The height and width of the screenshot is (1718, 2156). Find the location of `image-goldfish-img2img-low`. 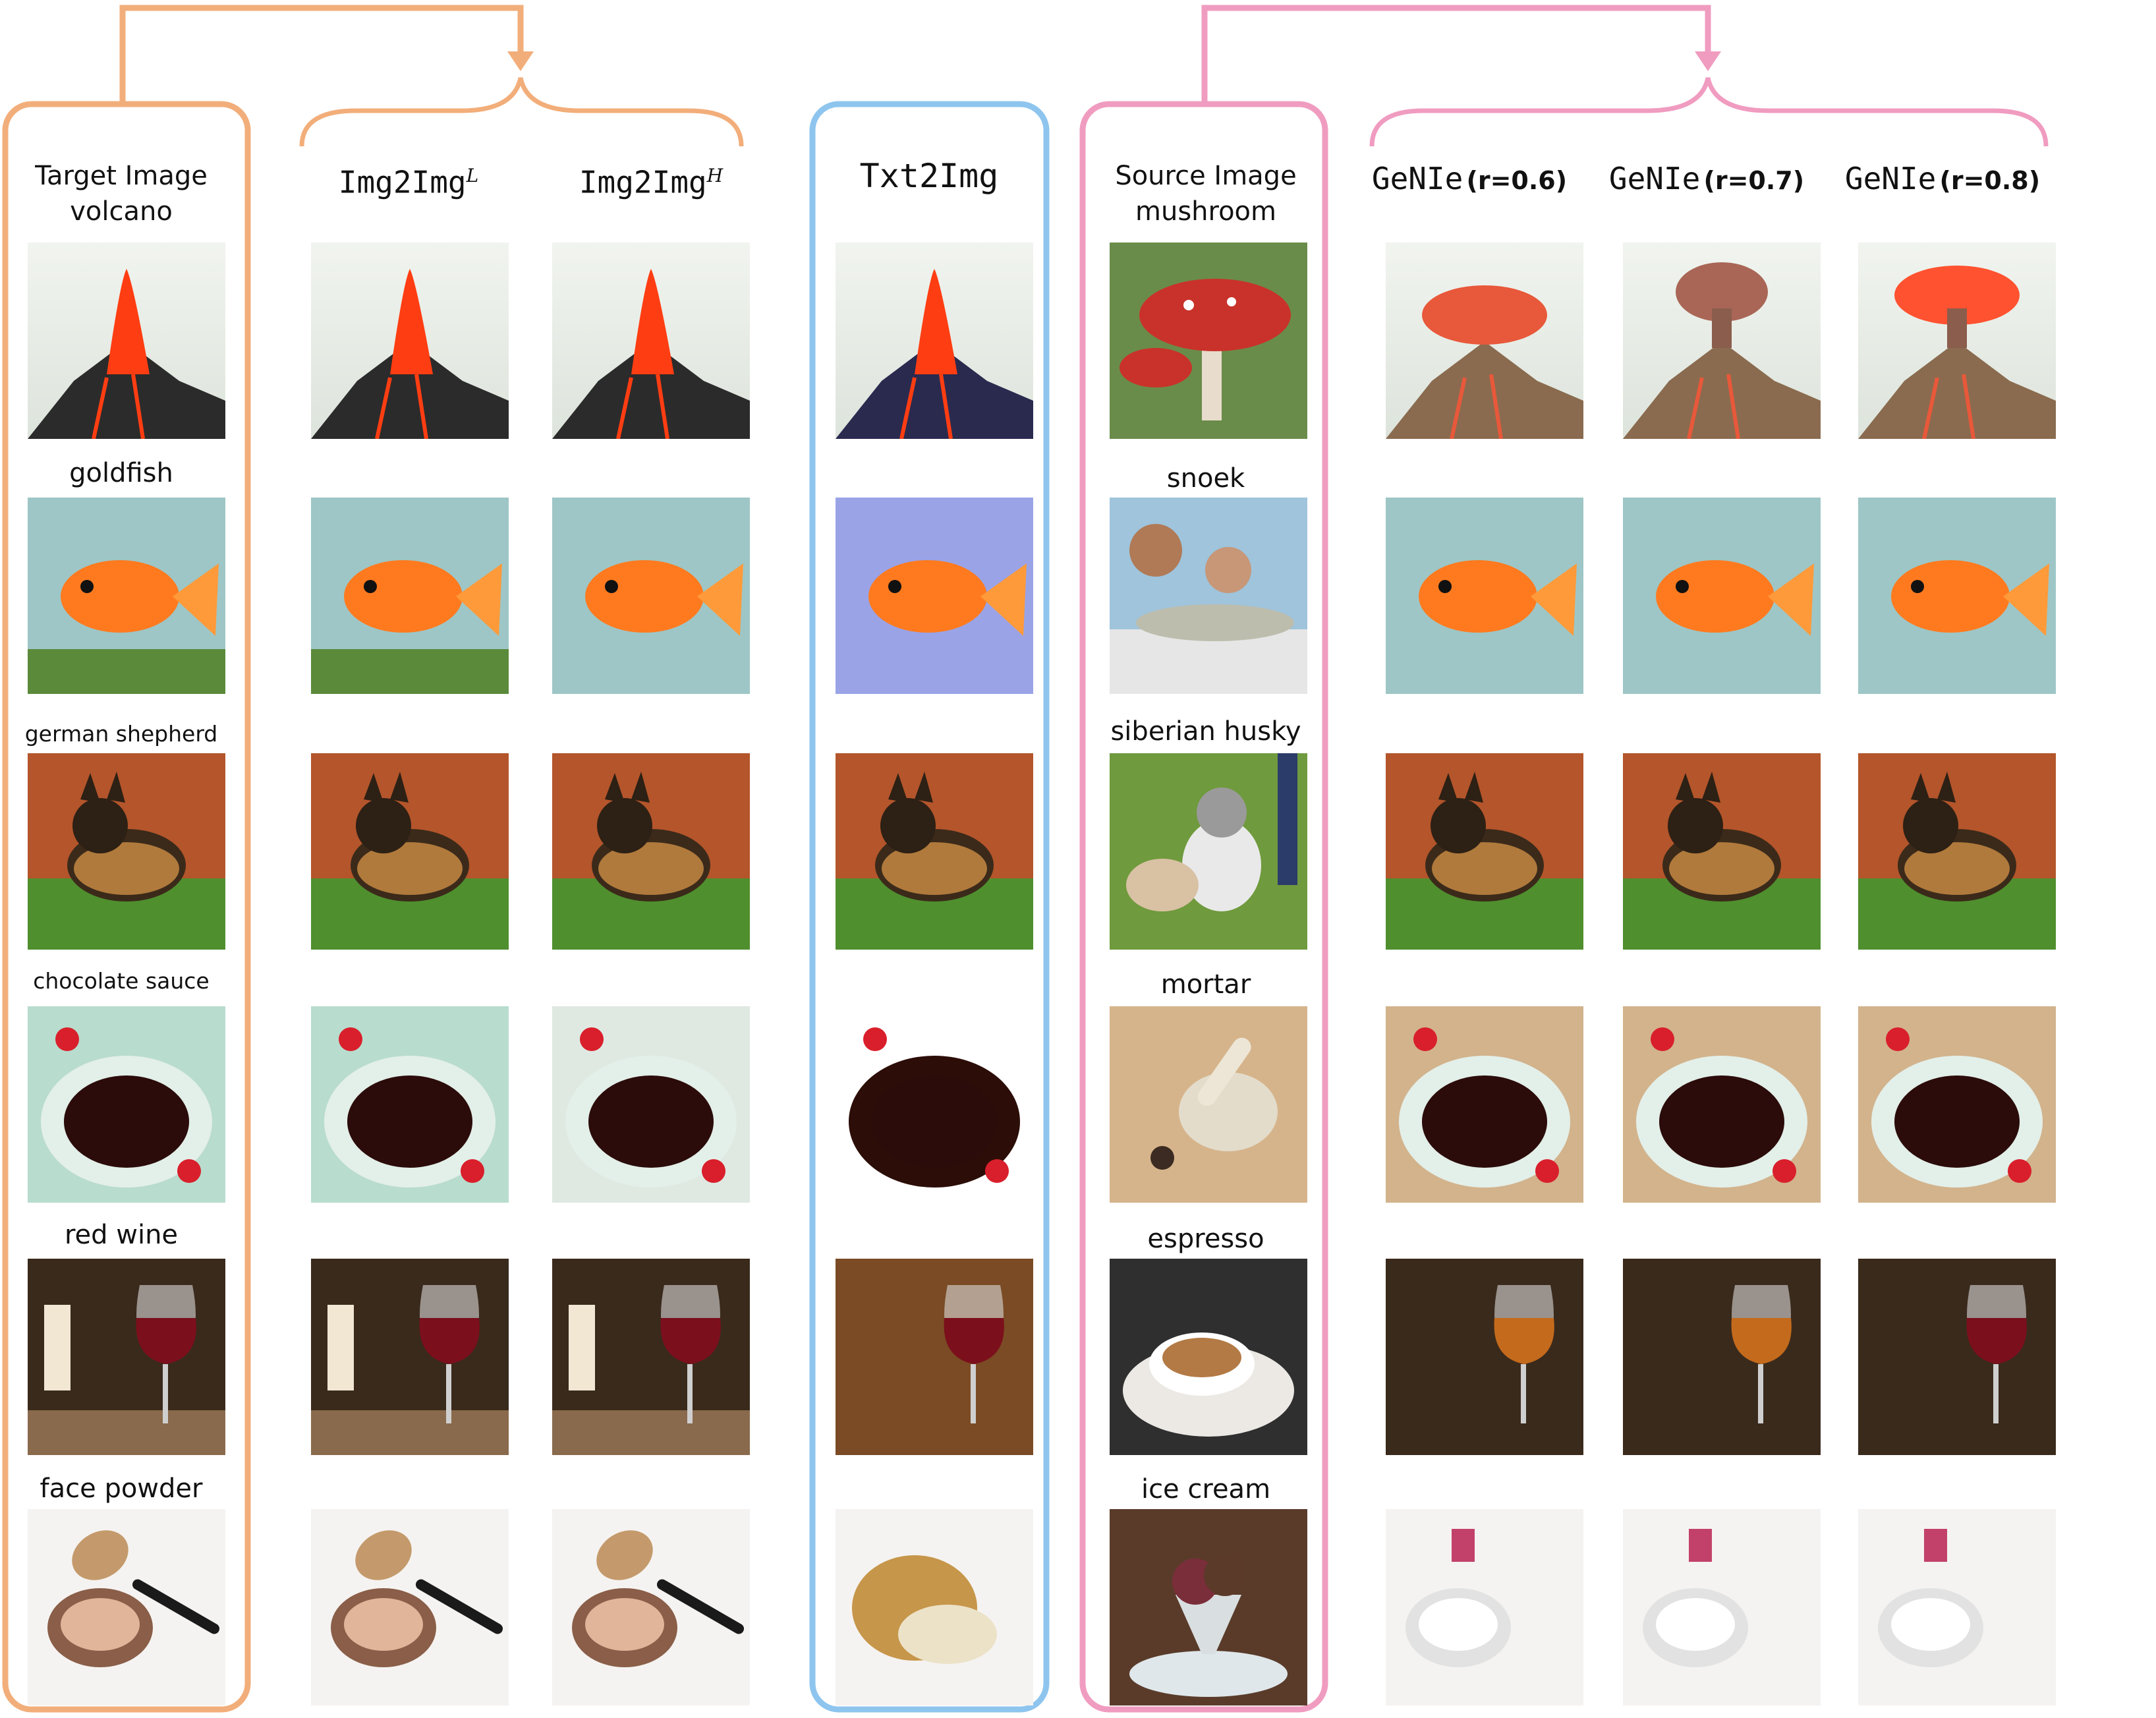

image-goldfish-img2img-low is located at coordinates (410, 596).